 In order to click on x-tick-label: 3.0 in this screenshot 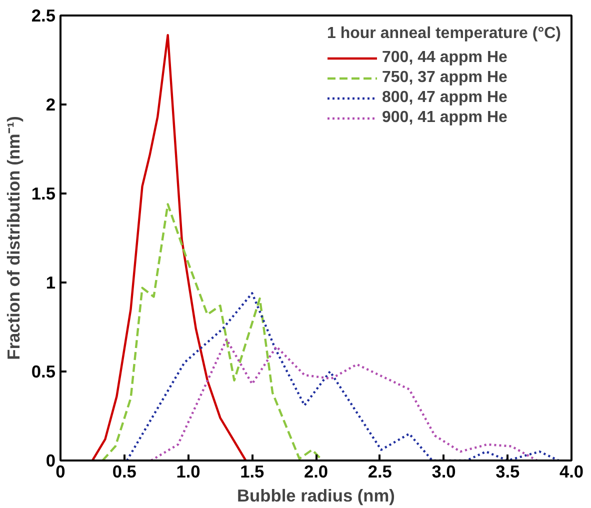, I will do `click(444, 472)`.